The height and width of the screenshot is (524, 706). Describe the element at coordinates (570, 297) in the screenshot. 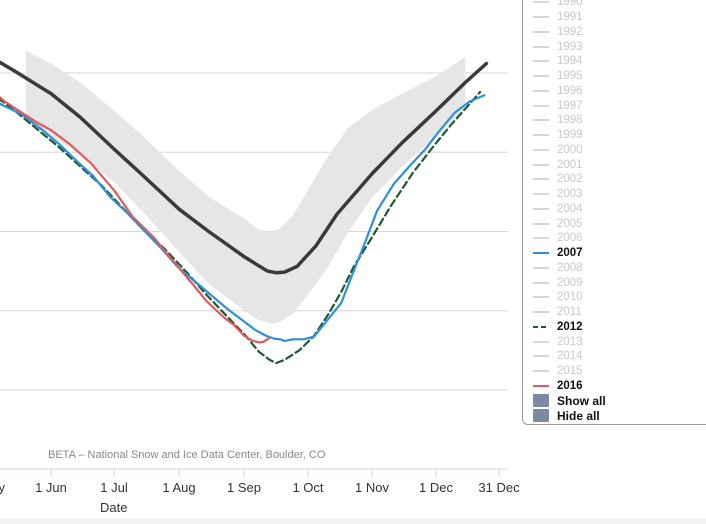

I see `legend-label: 2010` at that location.